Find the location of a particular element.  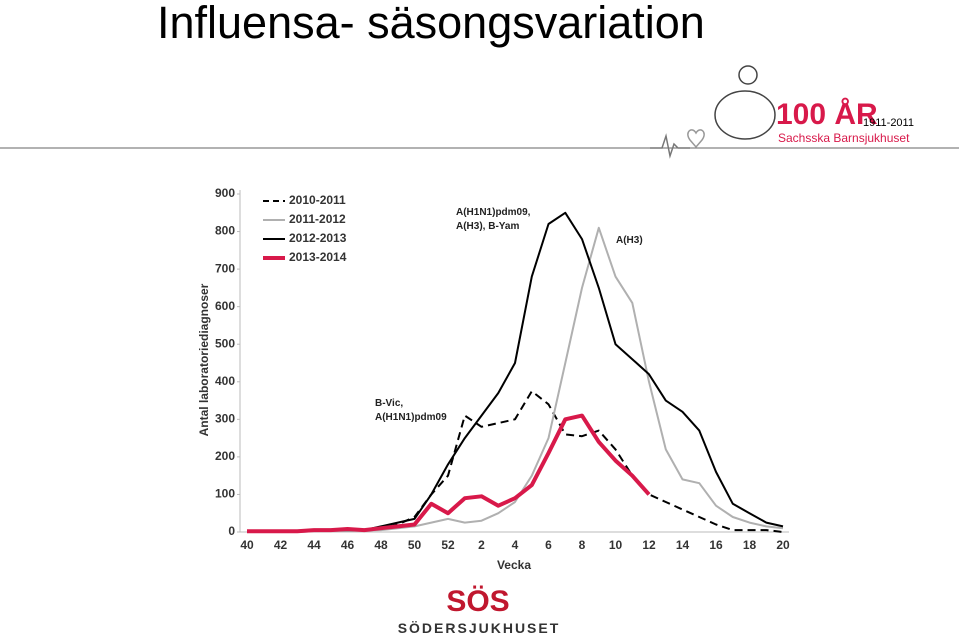

y-tick-label: 600 is located at coordinates (225, 306).